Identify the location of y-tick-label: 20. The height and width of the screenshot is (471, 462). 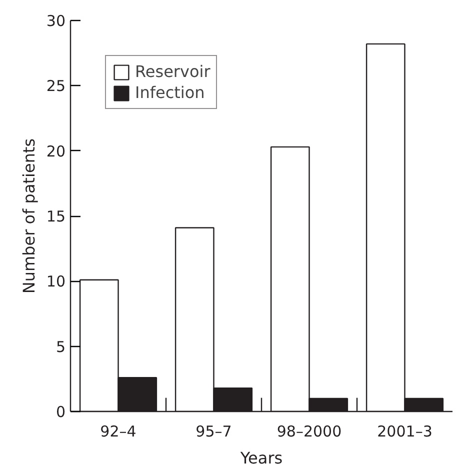
(56, 151).